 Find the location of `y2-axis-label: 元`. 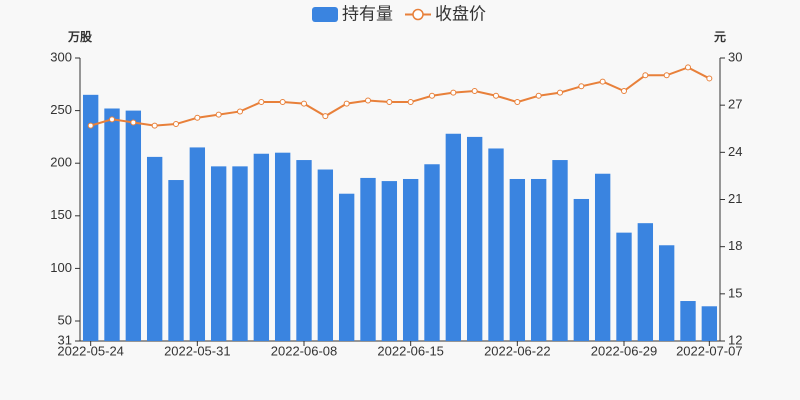

y2-axis-label: 元 is located at coordinates (720, 37).